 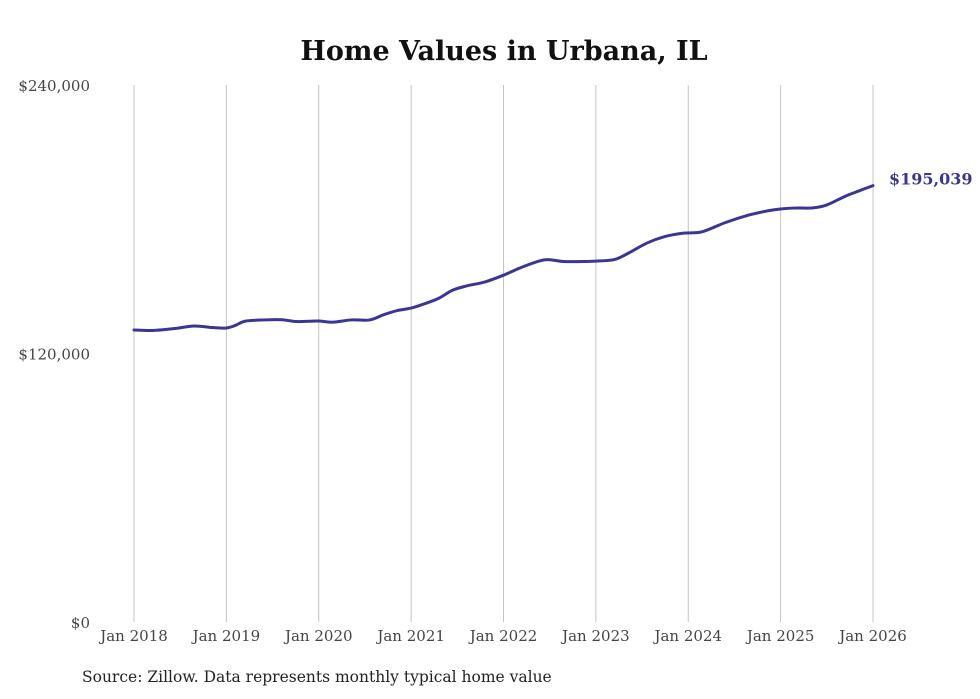 I want to click on x-tick-label: Jan 2024, so click(x=687, y=636).